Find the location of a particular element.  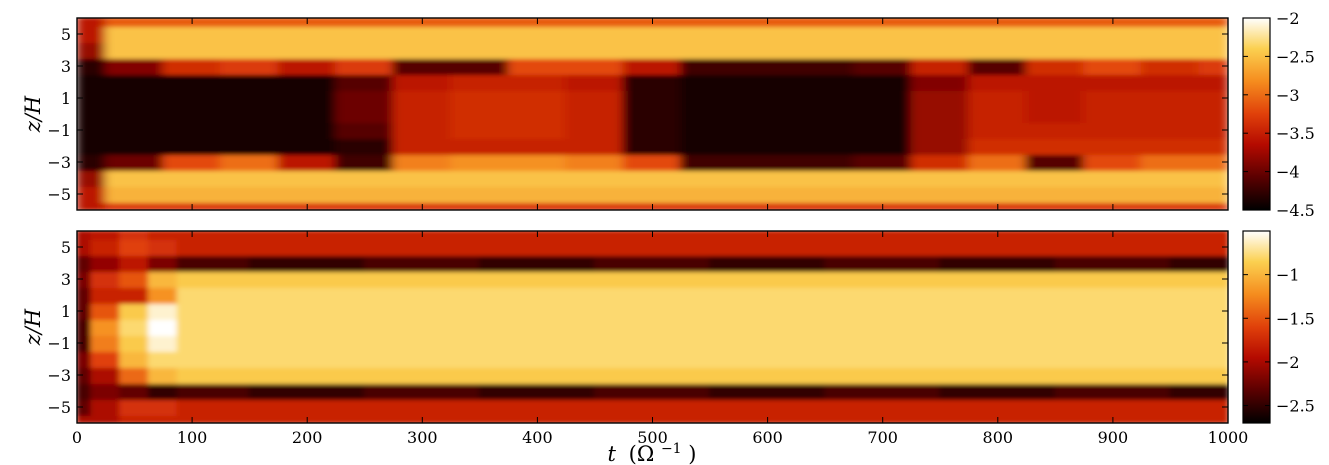

y-tick-label: 5 is located at coordinates (66, 34).